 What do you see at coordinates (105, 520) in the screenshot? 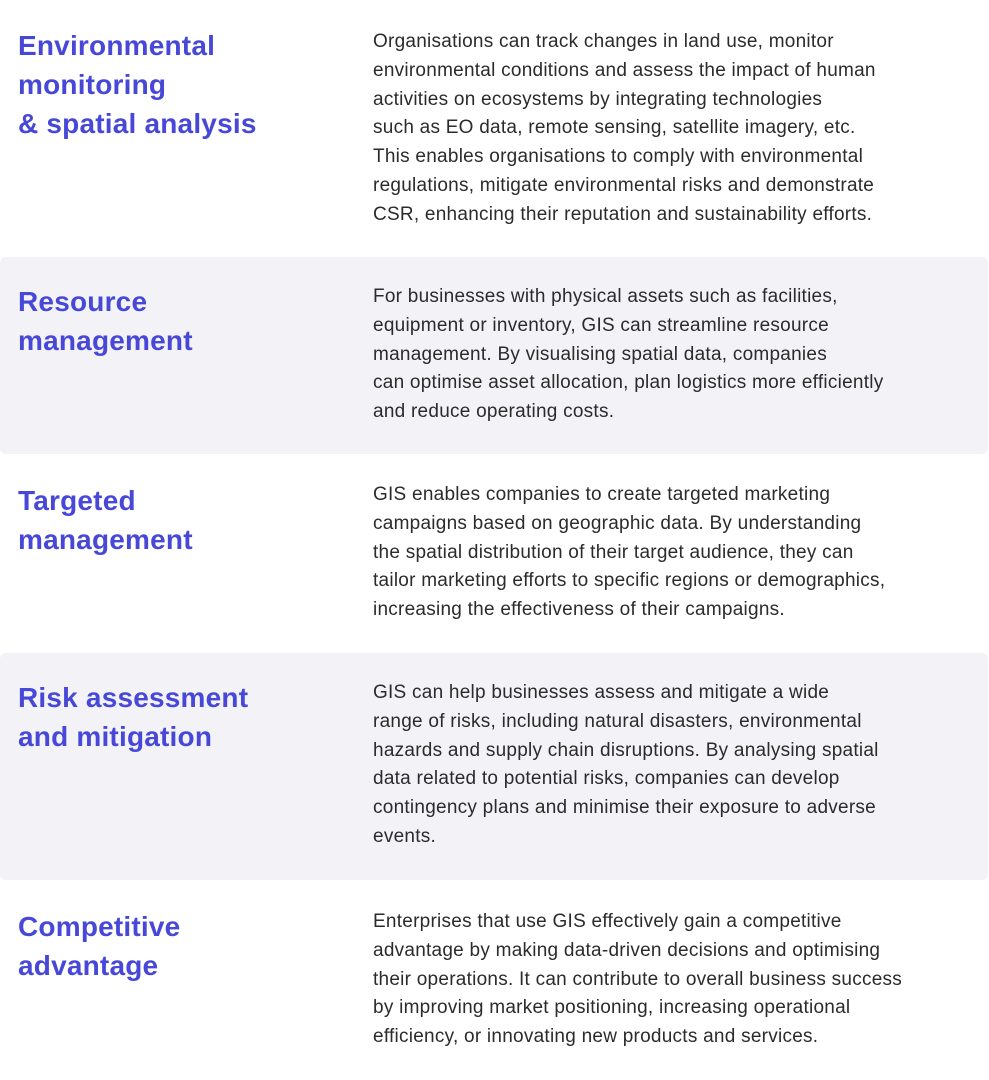
I see `section-heading: Targeted management` at bounding box center [105, 520].